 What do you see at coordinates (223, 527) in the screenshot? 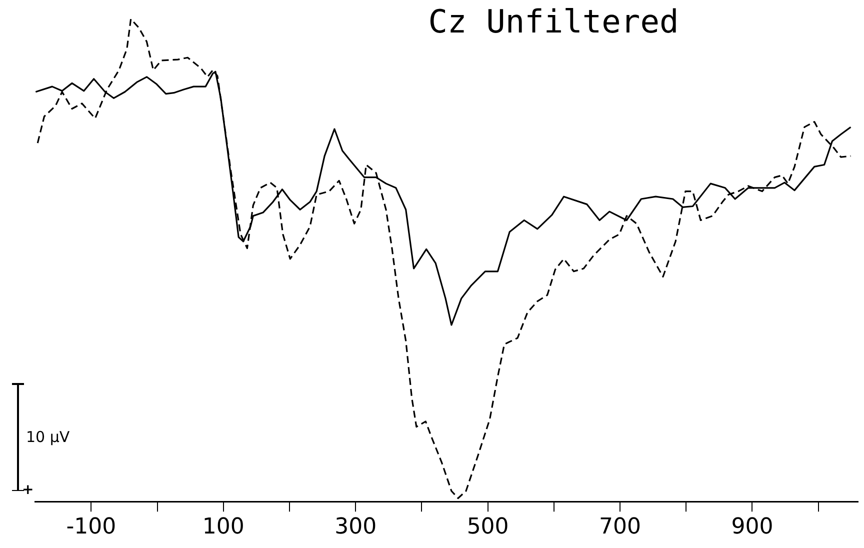
I see `x-tick-label: 100` at bounding box center [223, 527].